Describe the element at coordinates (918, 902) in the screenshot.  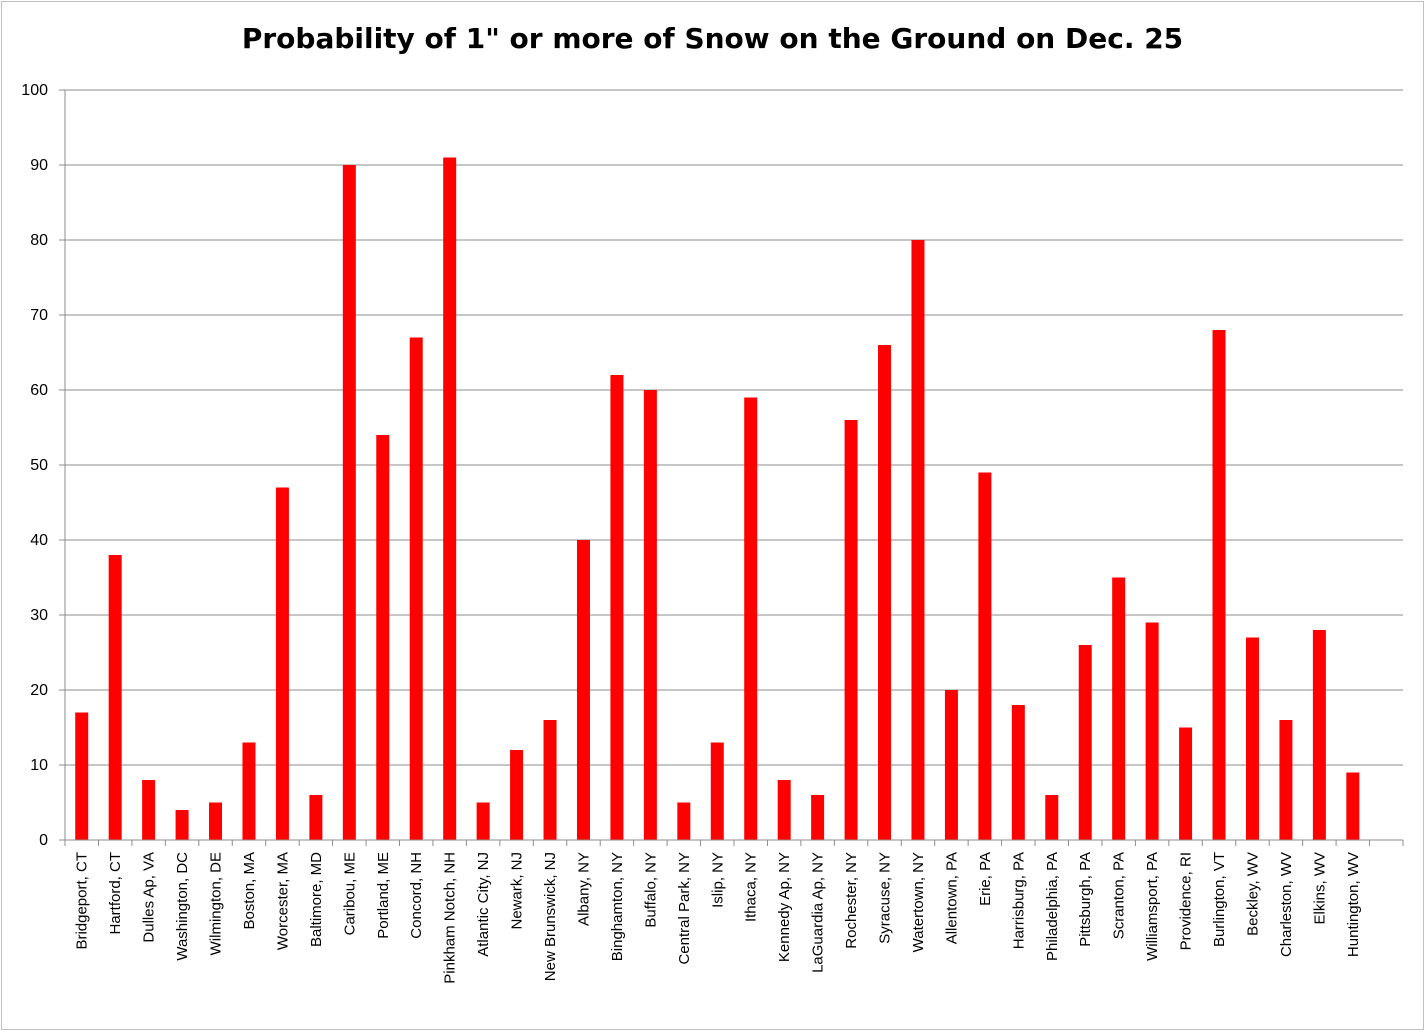
I see `x-tick-label: Watertown, NY` at that location.